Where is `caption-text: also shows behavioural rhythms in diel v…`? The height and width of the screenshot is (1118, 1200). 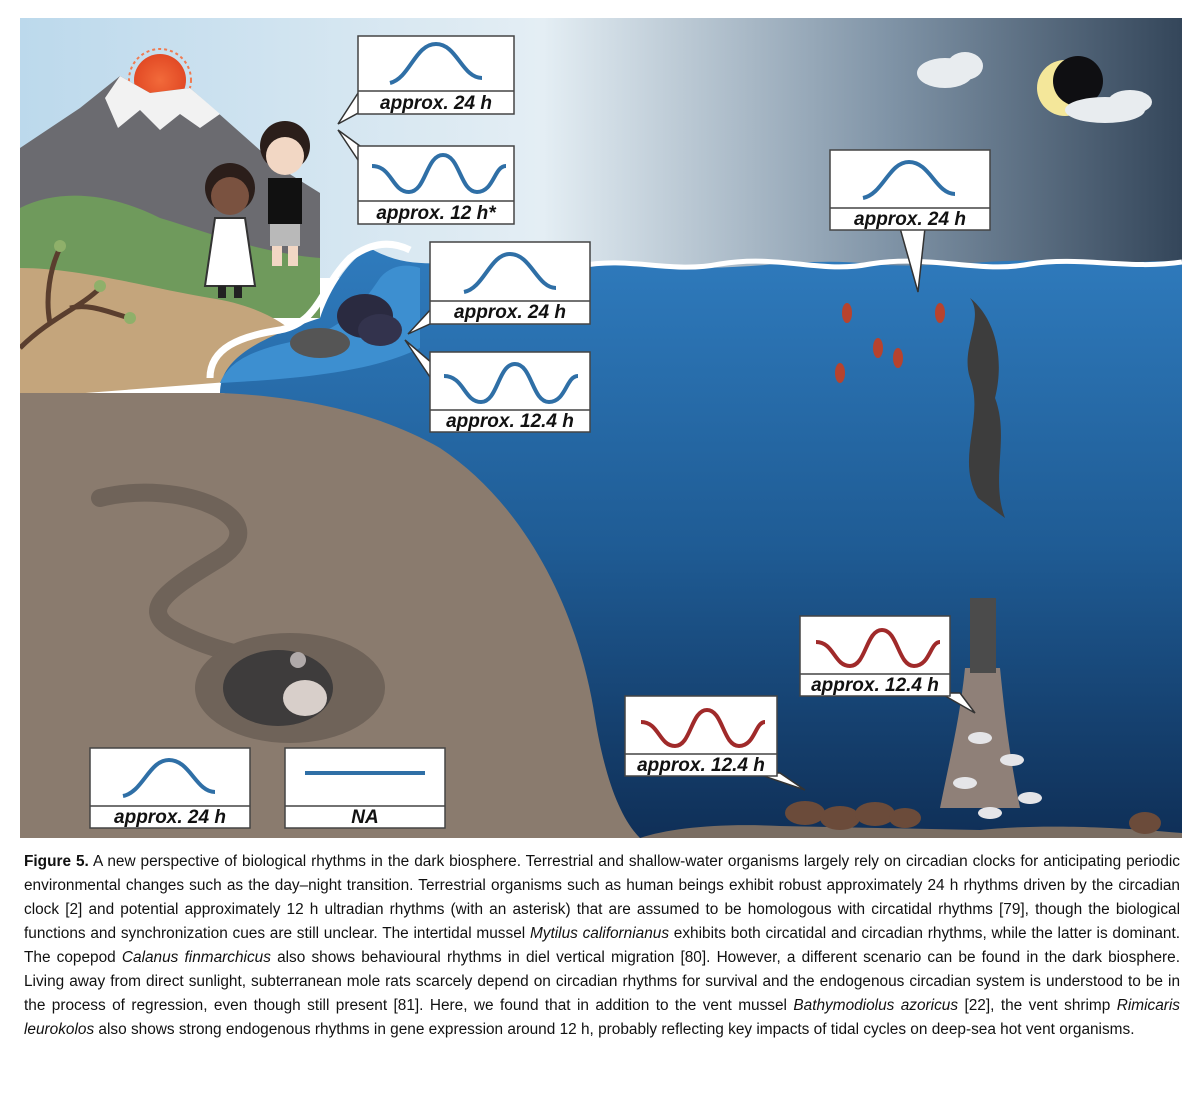
caption-text: also shows behavioural rhythms in diel v… is located at coordinates (602, 981).